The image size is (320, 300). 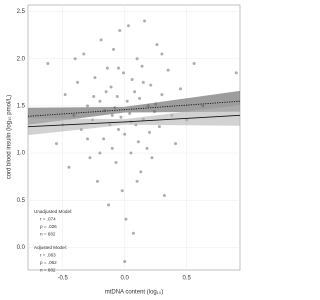 I want to click on y-tick-label: 0.5, so click(x=21, y=201).